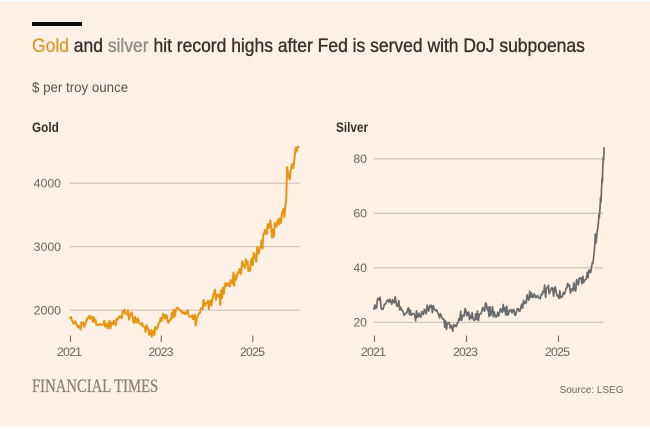 The image size is (650, 430). Describe the element at coordinates (360, 159) in the screenshot. I see `svg-text: 80` at that location.